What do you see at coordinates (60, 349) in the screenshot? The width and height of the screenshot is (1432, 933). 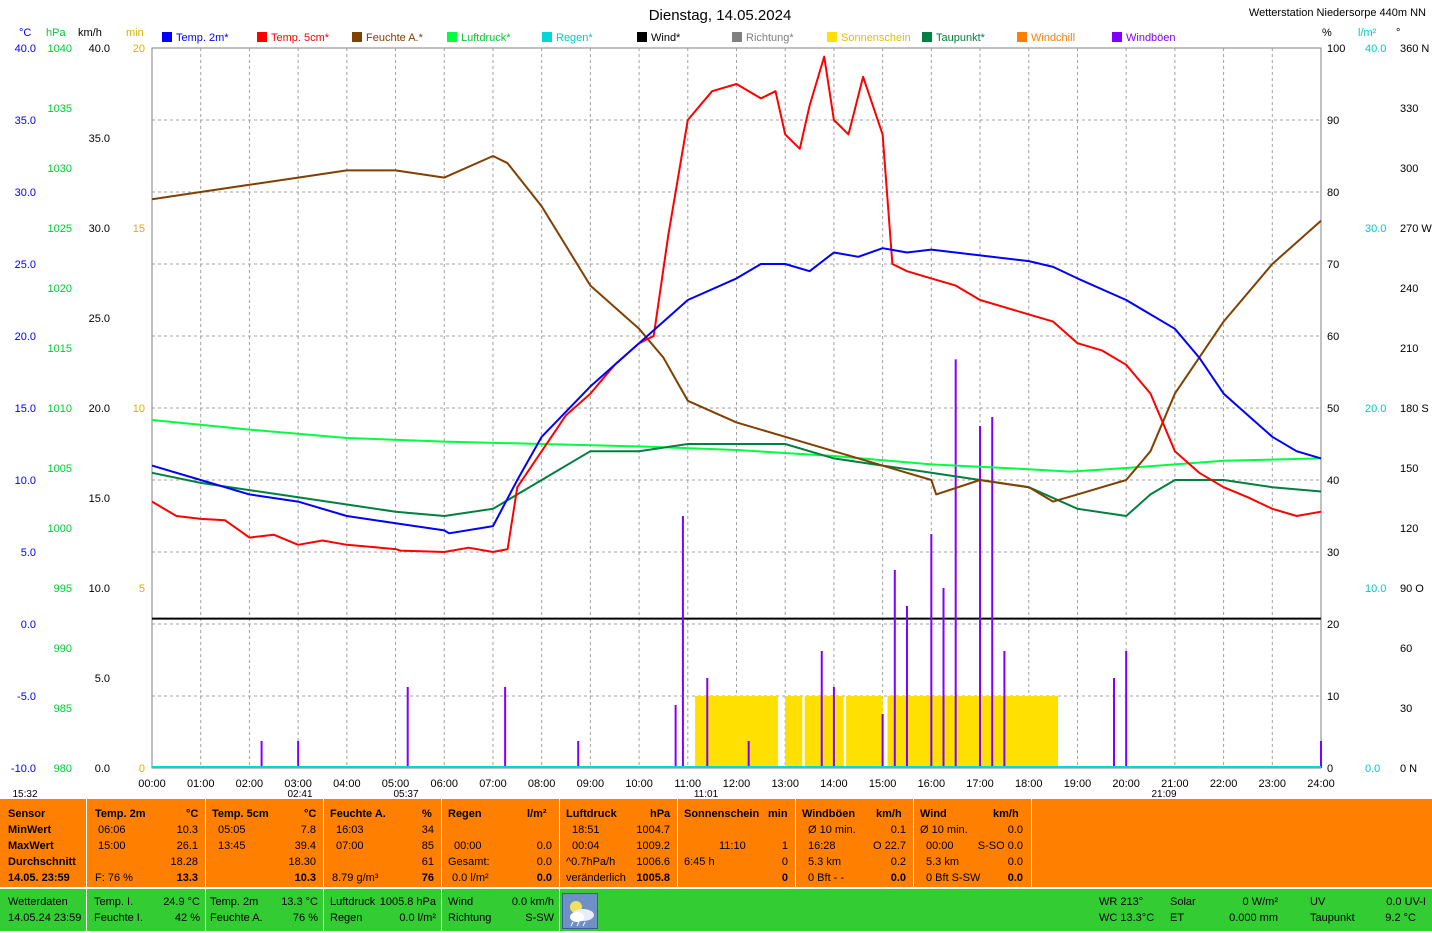 I see `pressure-tick-label: 1015` at bounding box center [60, 349].